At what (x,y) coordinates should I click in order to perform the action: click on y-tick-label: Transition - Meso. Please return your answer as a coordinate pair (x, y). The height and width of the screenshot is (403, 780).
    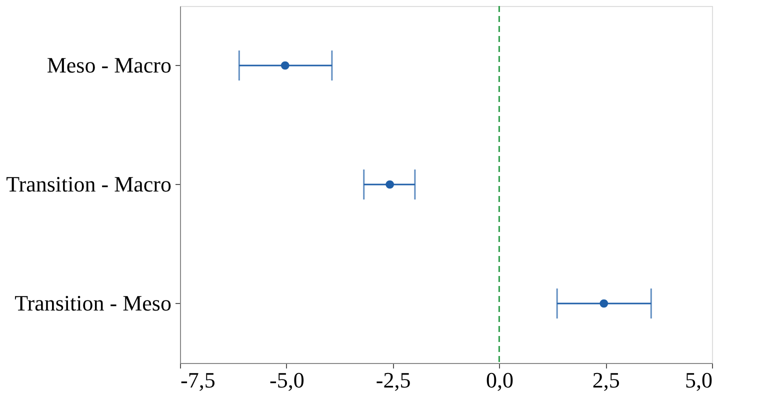
    Looking at the image, I should click on (93, 303).